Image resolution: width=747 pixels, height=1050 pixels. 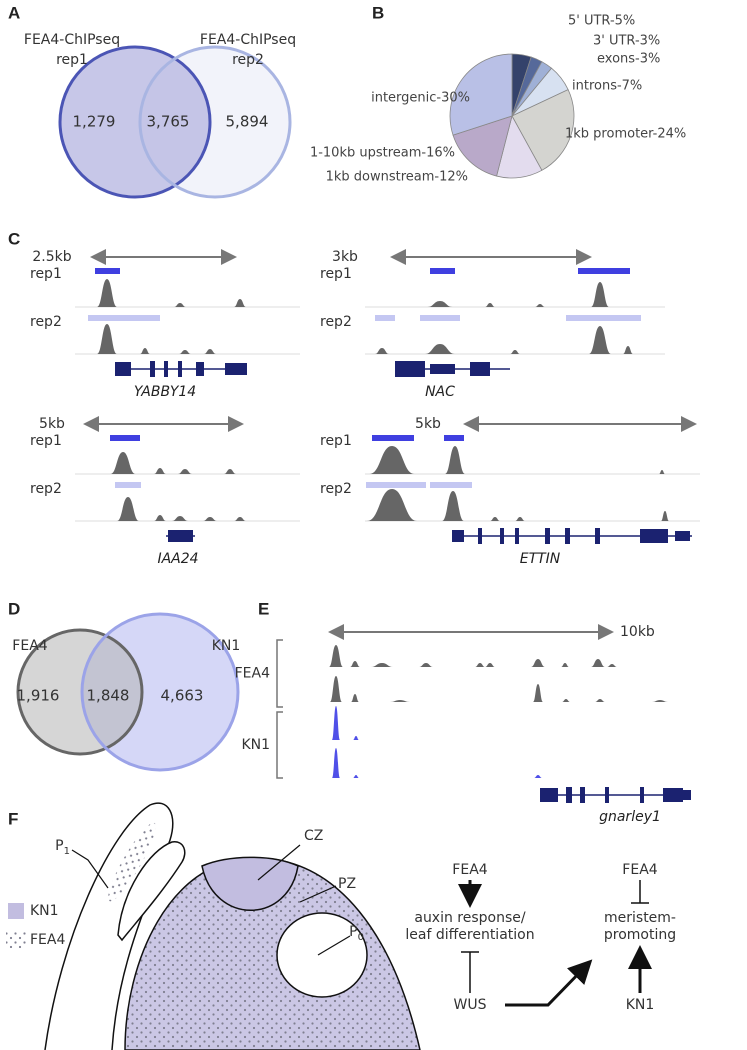 What do you see at coordinates (347, 884) in the screenshot?
I see `zone-label: PZ` at bounding box center [347, 884].